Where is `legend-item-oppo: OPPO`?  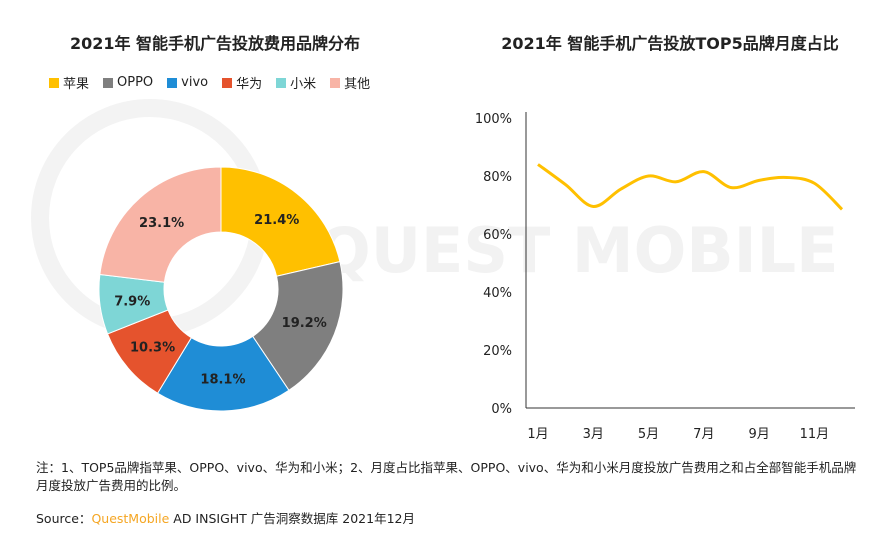
legend-item-oppo: OPPO is located at coordinates (128, 82).